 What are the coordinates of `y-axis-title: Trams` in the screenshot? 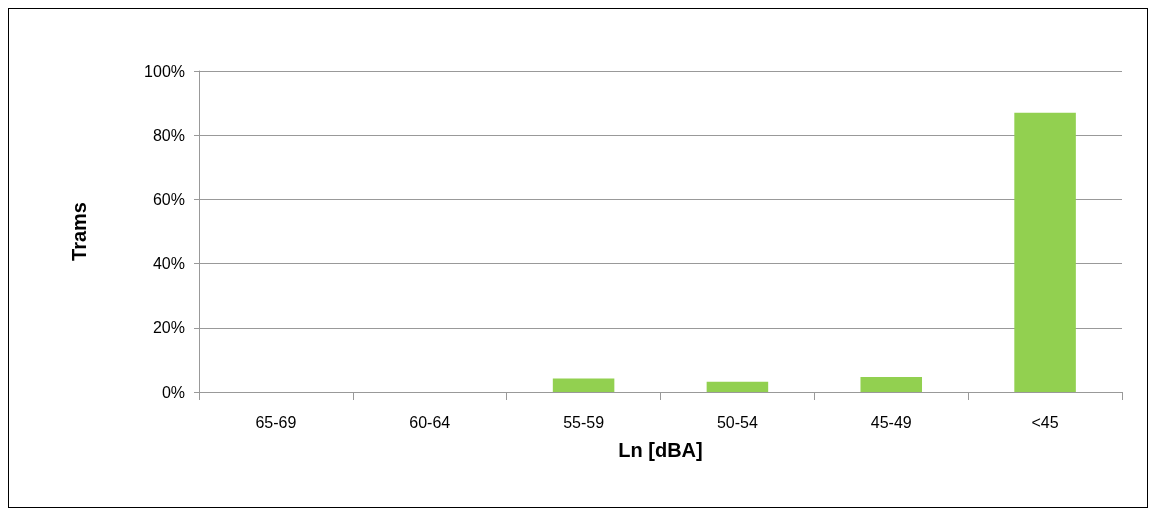 It's located at (79, 231).